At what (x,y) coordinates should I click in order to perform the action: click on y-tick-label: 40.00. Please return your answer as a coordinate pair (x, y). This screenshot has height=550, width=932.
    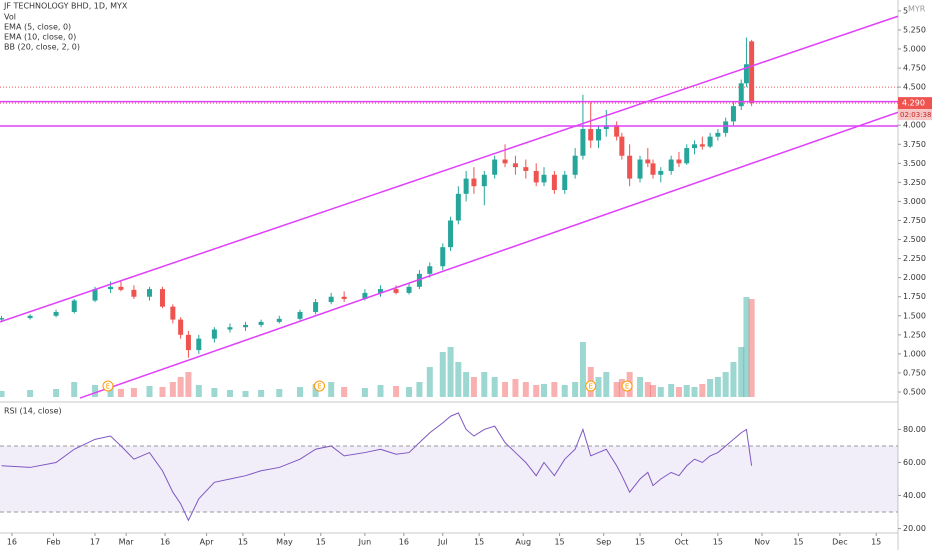
    Looking at the image, I should click on (914, 495).